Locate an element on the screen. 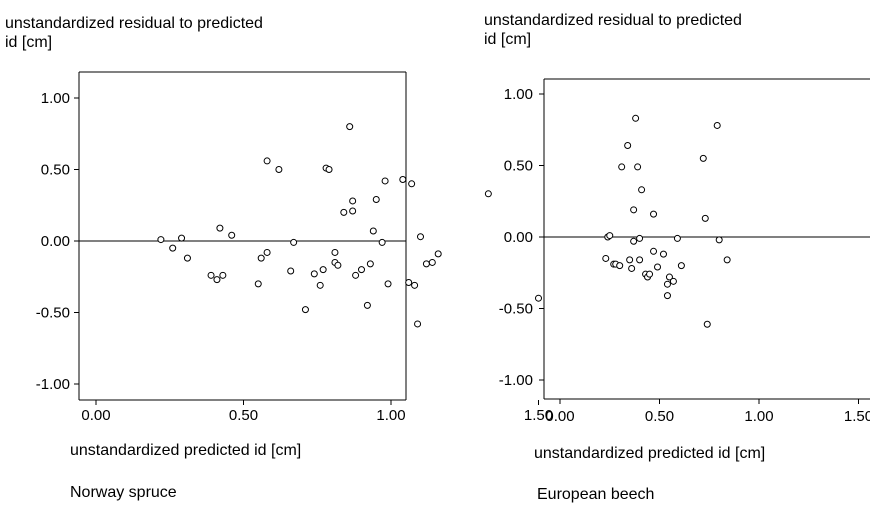 This screenshot has width=870, height=505. y-axis-label-line2: id [cm] is located at coordinates (507, 39).